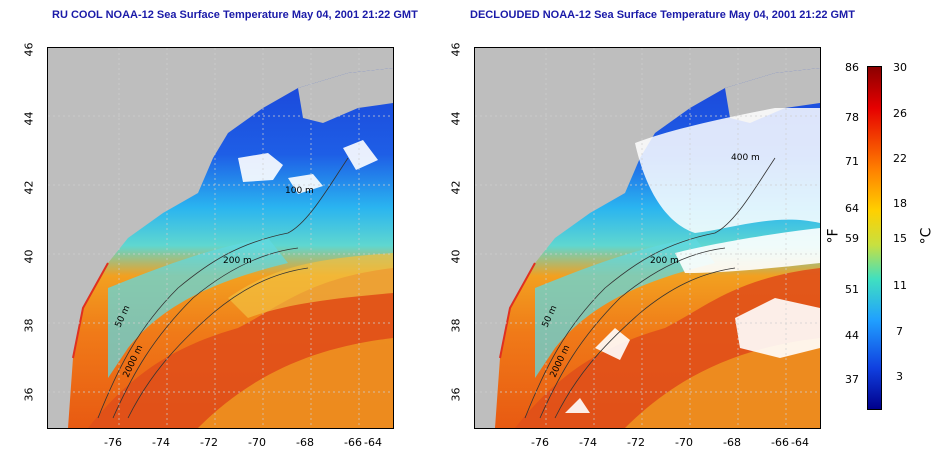 This screenshot has width=950, height=475. What do you see at coordinates (852, 335) in the screenshot?
I see `f-tick-label: 44` at bounding box center [852, 335].